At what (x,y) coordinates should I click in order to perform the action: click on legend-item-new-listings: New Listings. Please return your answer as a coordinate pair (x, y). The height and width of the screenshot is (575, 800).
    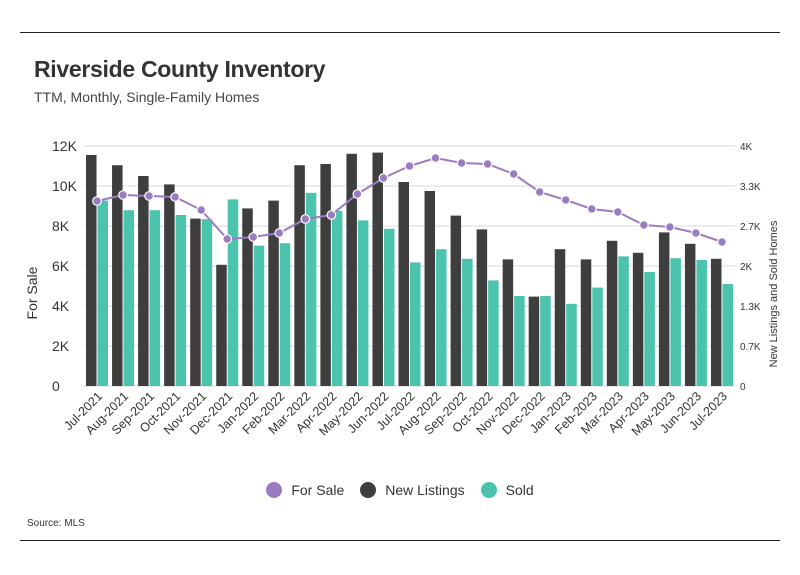
    Looking at the image, I should click on (412, 490).